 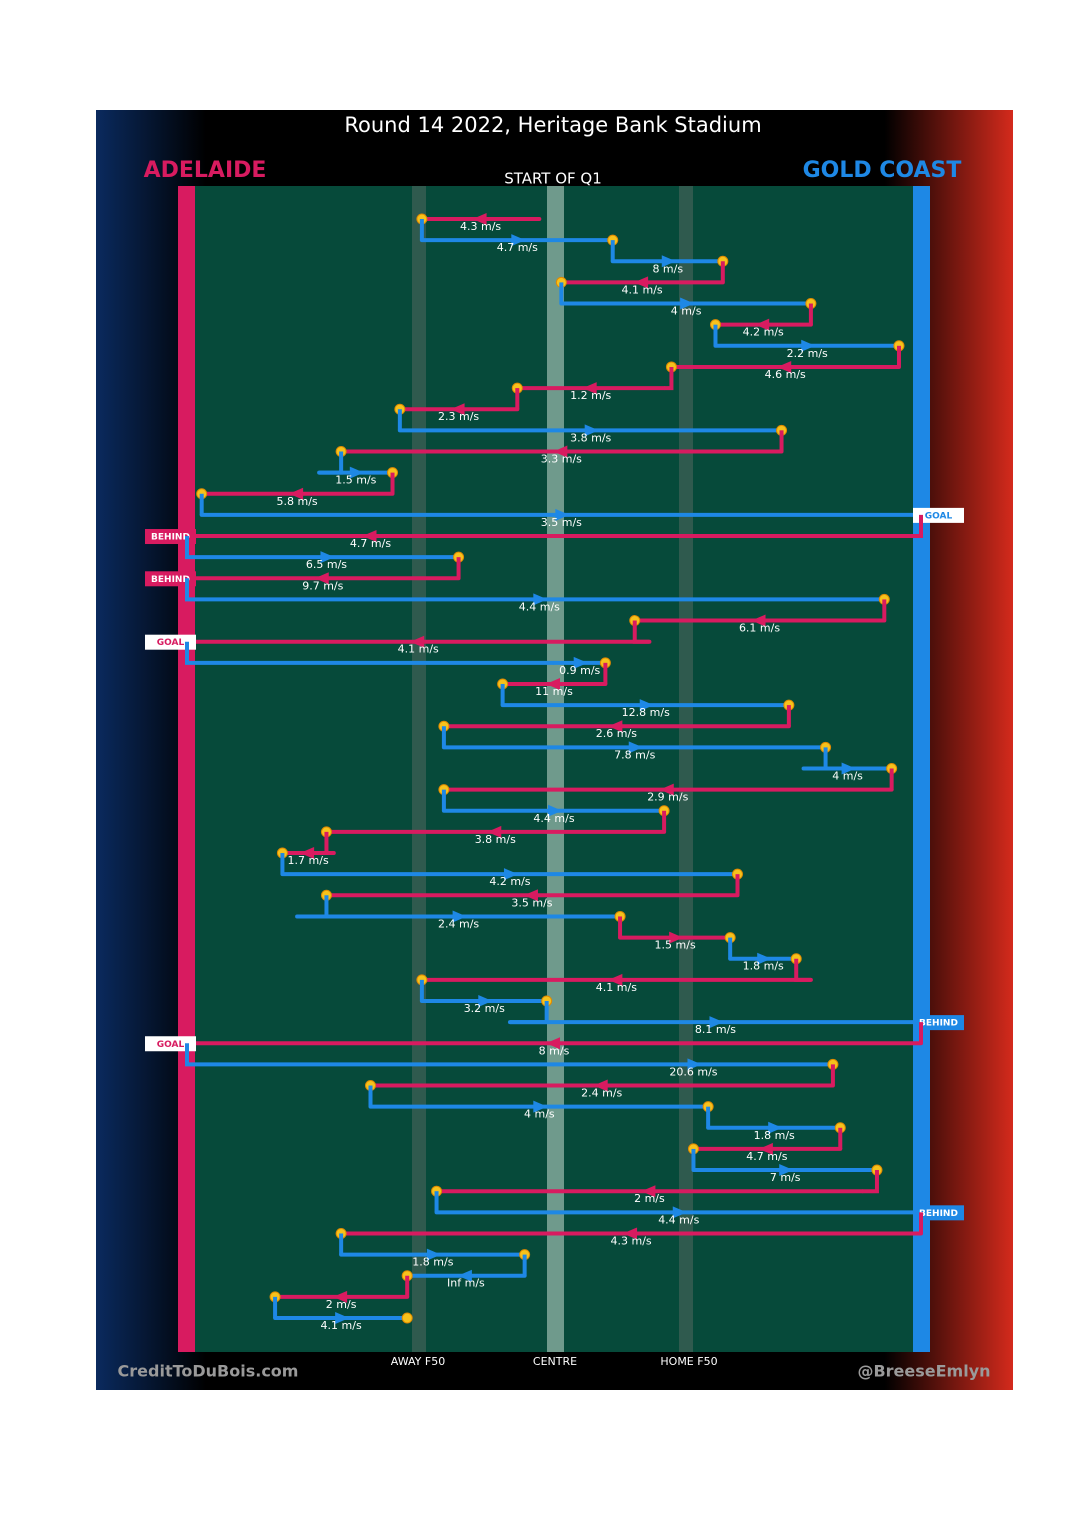 What do you see at coordinates (554, 691) in the screenshot?
I see `speed-label: 11 m/s` at bounding box center [554, 691].